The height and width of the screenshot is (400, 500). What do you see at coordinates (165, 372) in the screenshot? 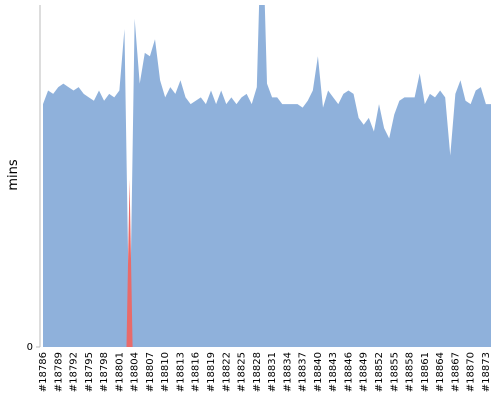
I see `x-tick-label: #18810` at bounding box center [165, 372].